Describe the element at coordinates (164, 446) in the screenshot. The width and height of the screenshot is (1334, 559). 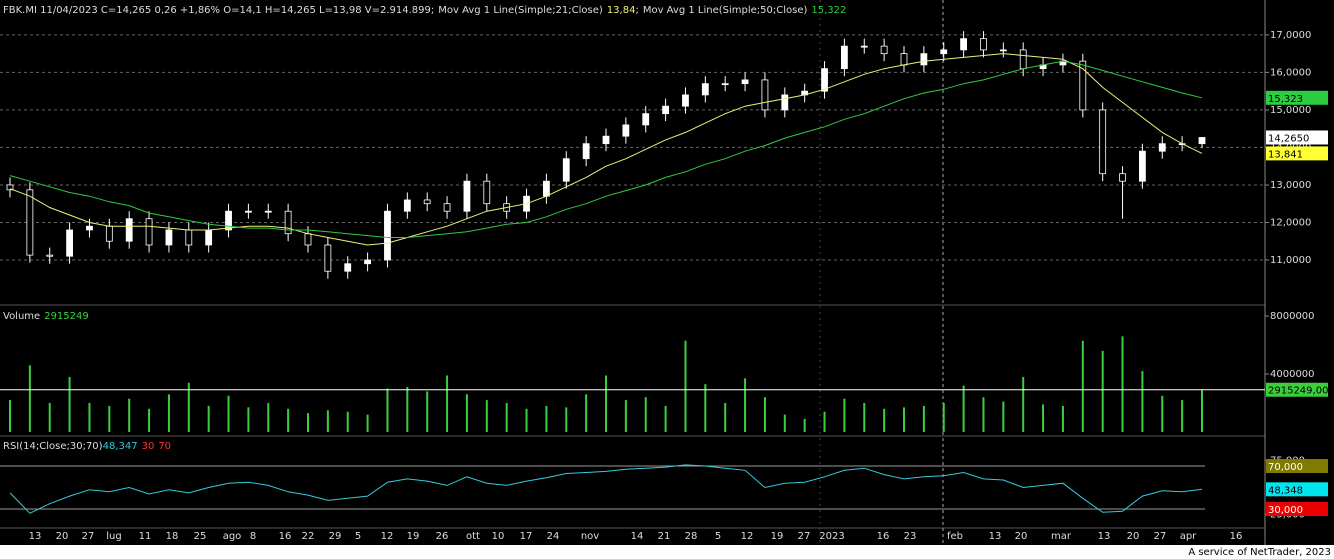
I see `legend-level: 70` at that location.